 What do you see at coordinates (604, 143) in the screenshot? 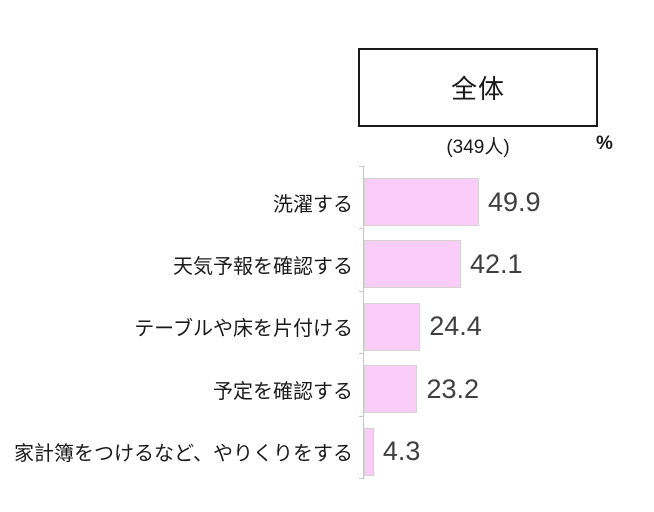
I see `percent-unit-label: %` at bounding box center [604, 143].